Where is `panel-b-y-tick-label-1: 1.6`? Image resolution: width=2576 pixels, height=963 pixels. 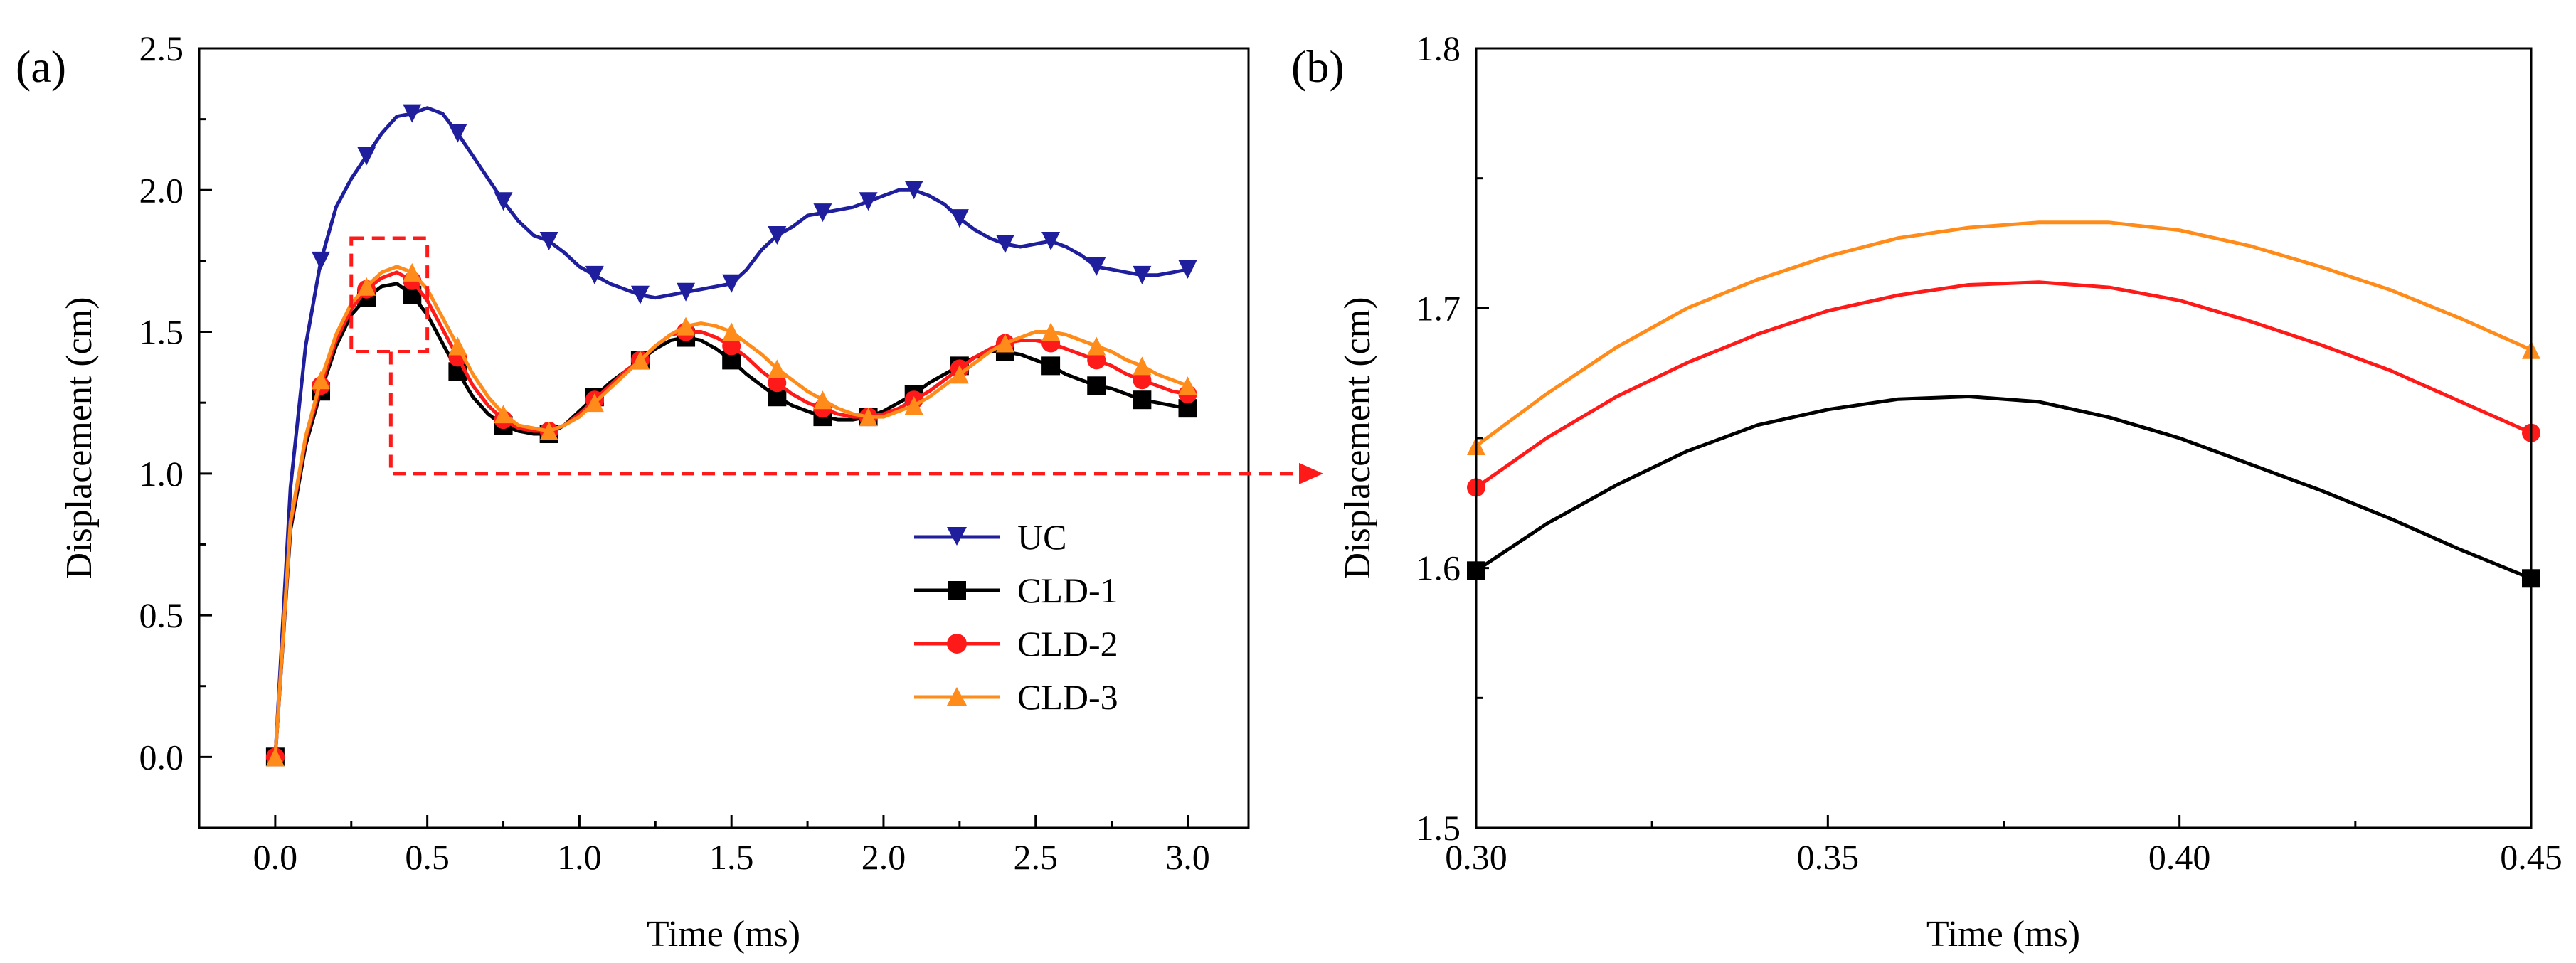 panel-b-y-tick-label-1: 1.6 is located at coordinates (1439, 568).